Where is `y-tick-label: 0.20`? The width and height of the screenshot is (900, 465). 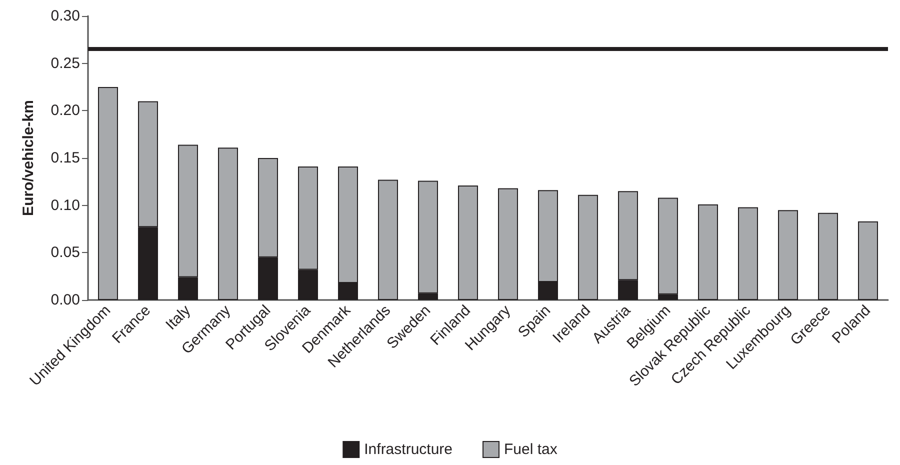 y-tick-label: 0.20 is located at coordinates (65, 111).